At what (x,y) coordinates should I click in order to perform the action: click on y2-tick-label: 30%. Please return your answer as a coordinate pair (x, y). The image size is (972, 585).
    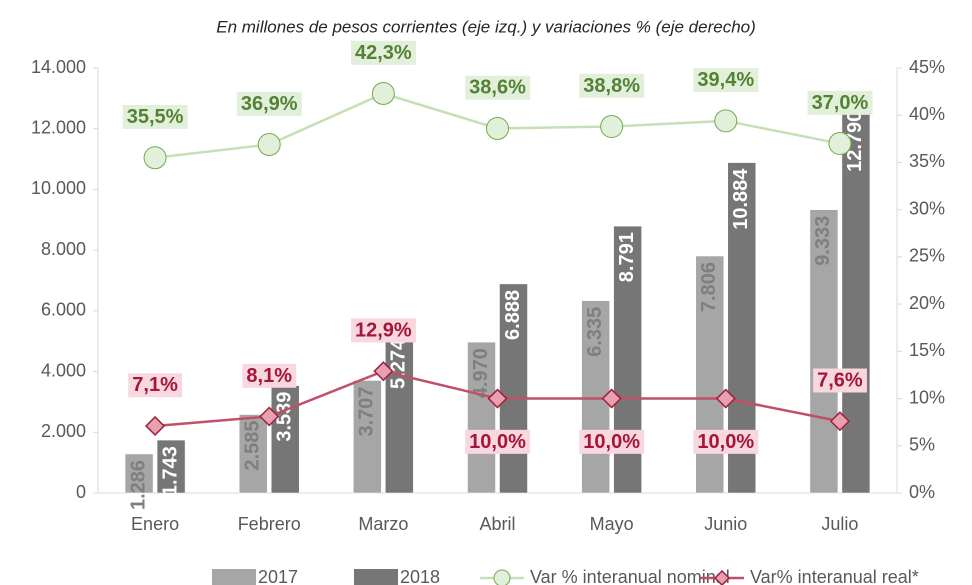
    Looking at the image, I should click on (927, 208).